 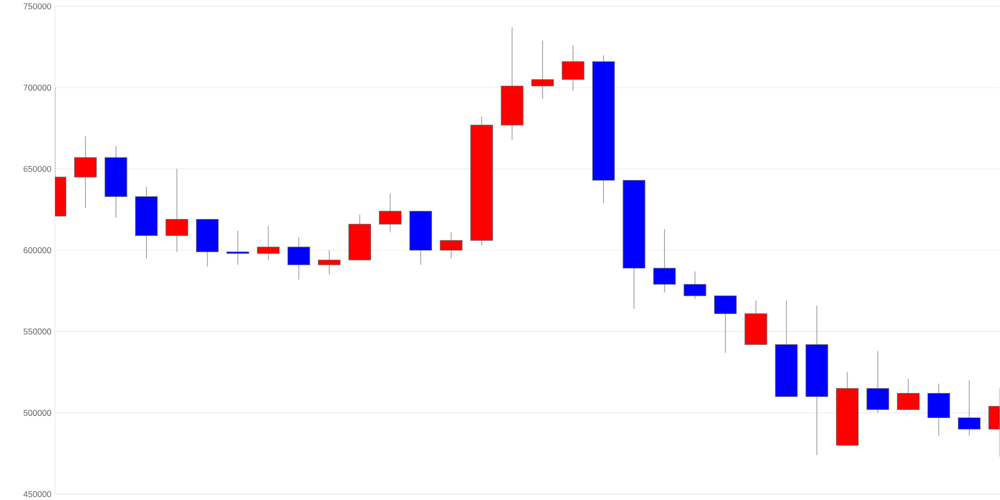 I want to click on y-tick-label: 450000, so click(x=37, y=493).